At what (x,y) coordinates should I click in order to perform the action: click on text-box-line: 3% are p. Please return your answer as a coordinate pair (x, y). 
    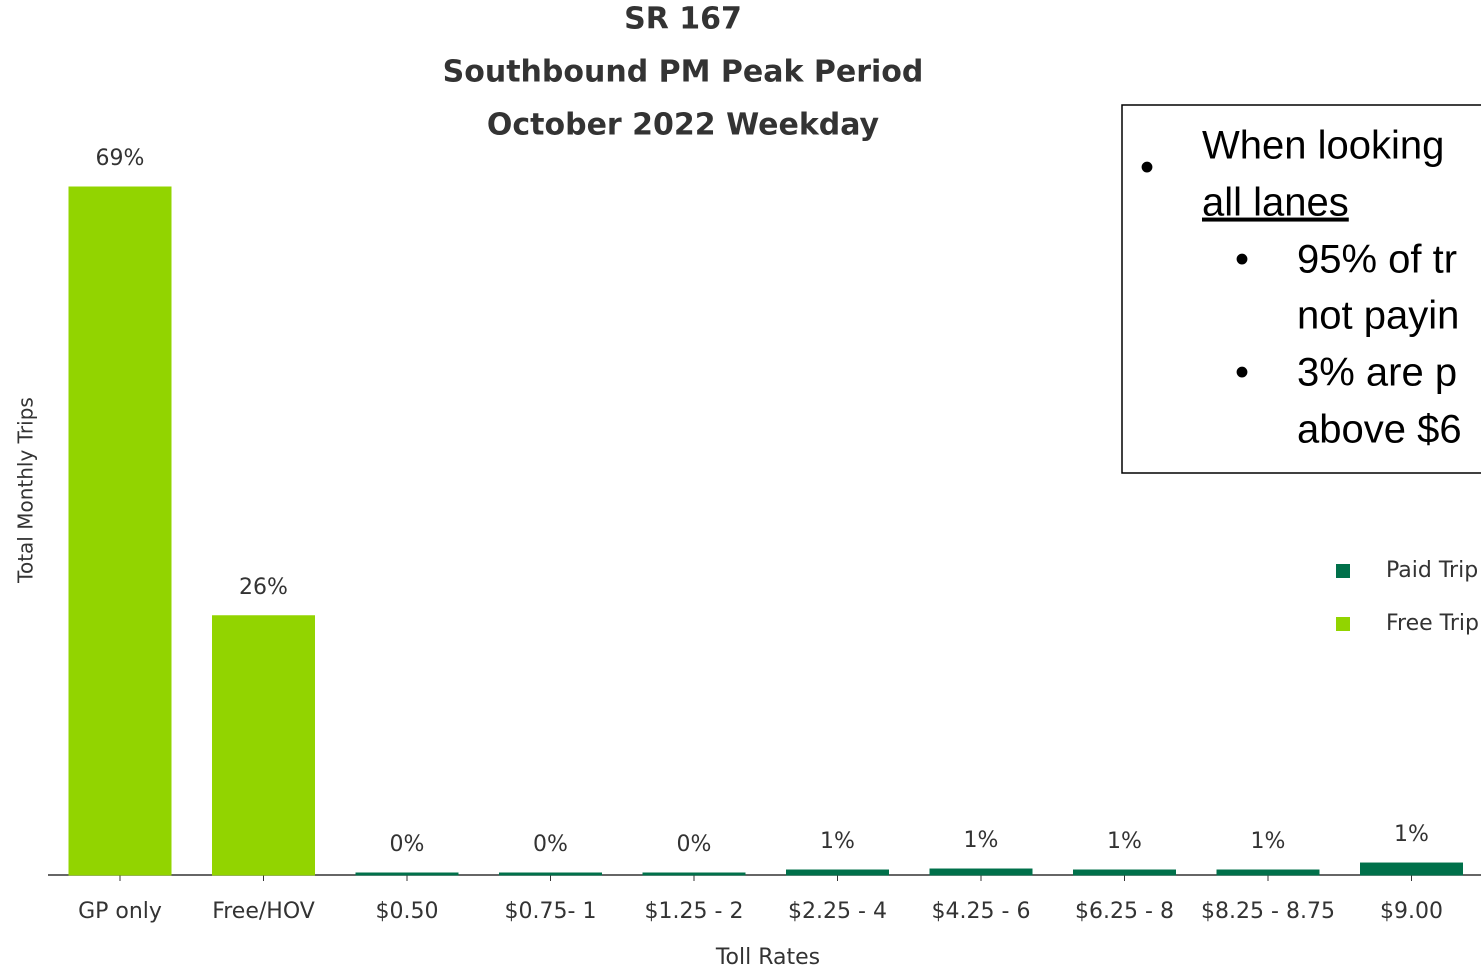
    Looking at the image, I should click on (1377, 373).